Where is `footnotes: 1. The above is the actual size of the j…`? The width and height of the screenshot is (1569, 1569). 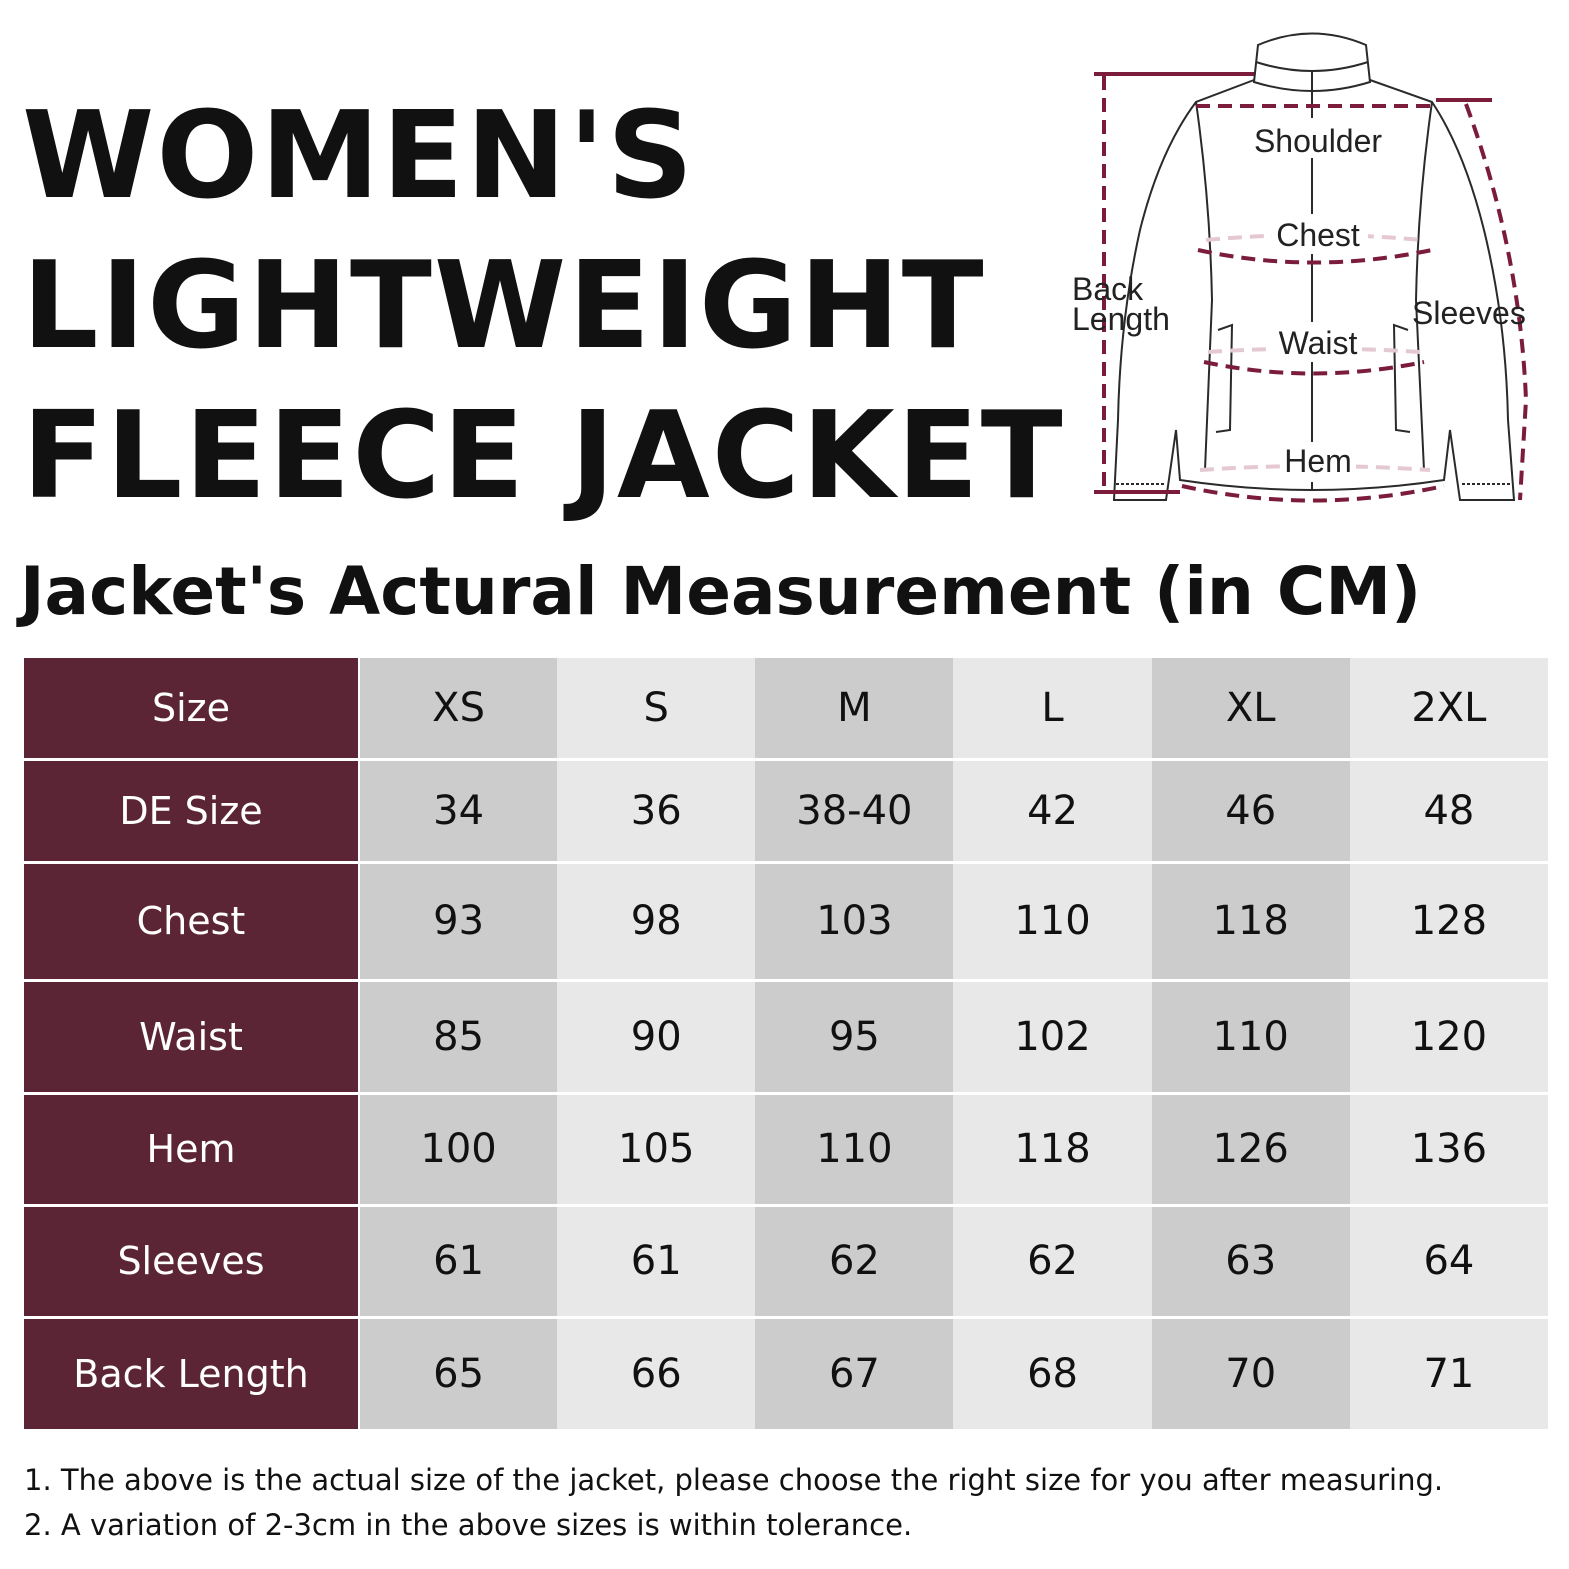 footnotes: 1. The above is the actual size of the j… is located at coordinates (733, 1503).